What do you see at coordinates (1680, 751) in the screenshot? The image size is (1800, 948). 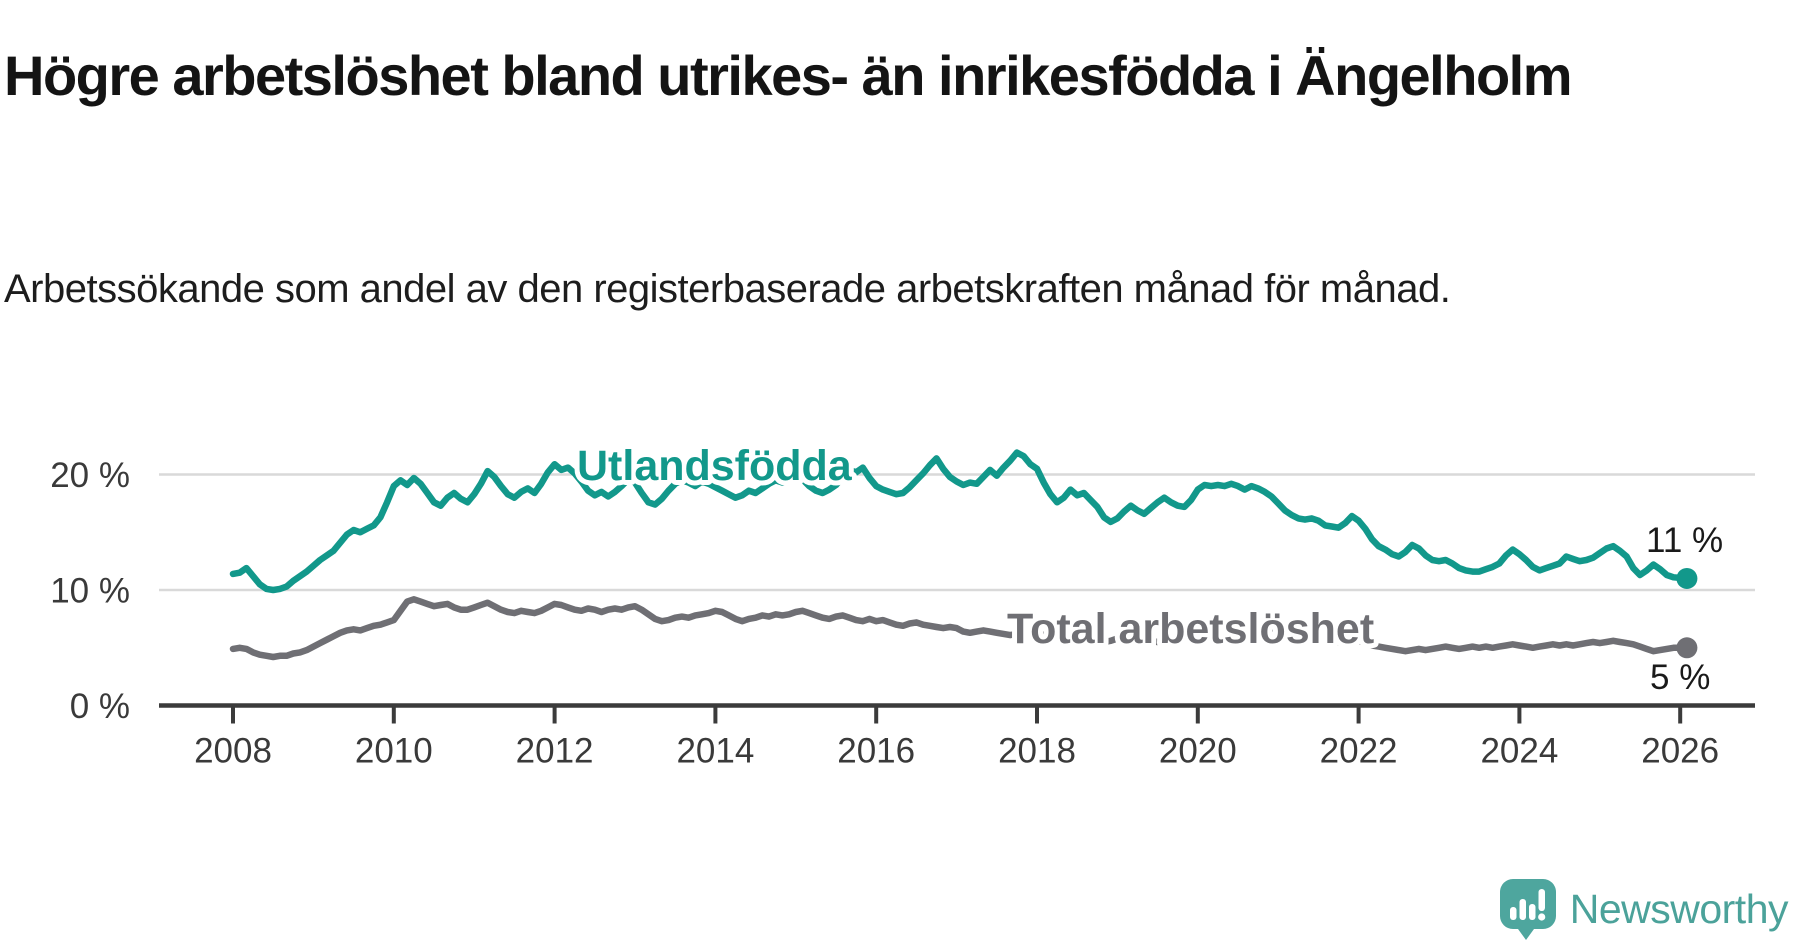 I see `x-axis-tick-label: 2026` at bounding box center [1680, 751].